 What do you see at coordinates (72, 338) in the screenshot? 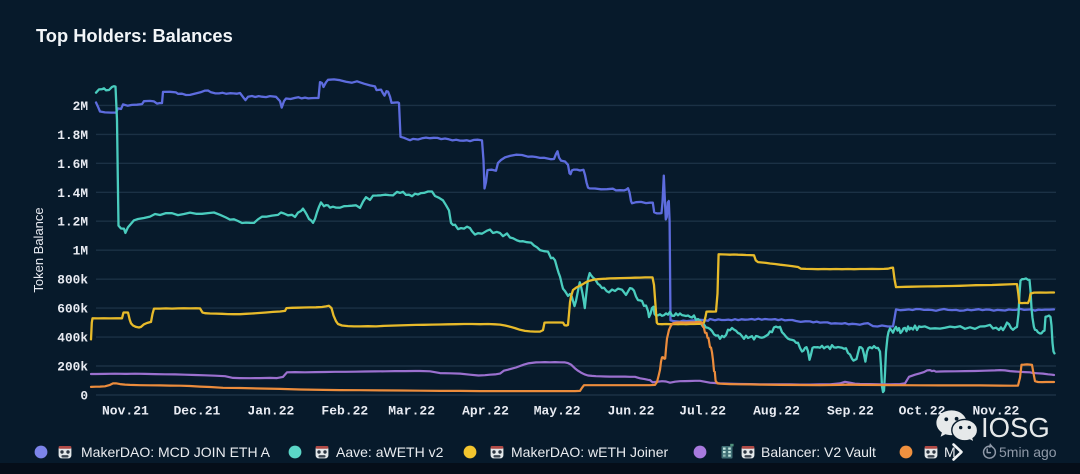
I see `svg-text: 400k` at bounding box center [72, 338].